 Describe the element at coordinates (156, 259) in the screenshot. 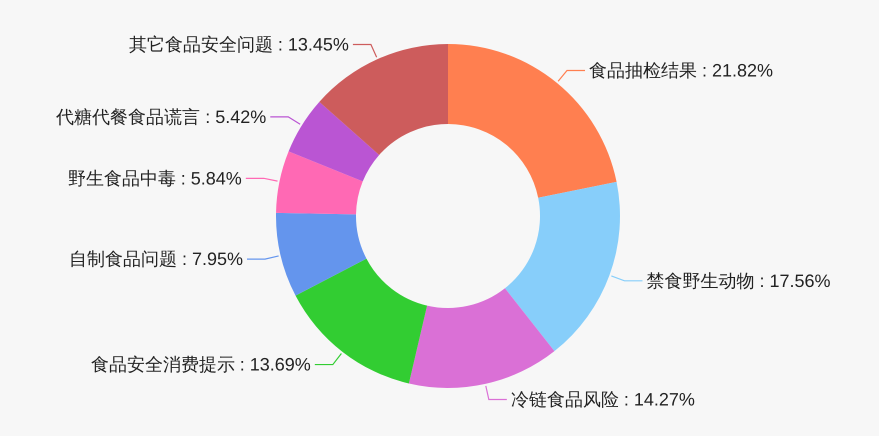

I see `slice-label: 自制食品问题 : 7.95%` at that location.